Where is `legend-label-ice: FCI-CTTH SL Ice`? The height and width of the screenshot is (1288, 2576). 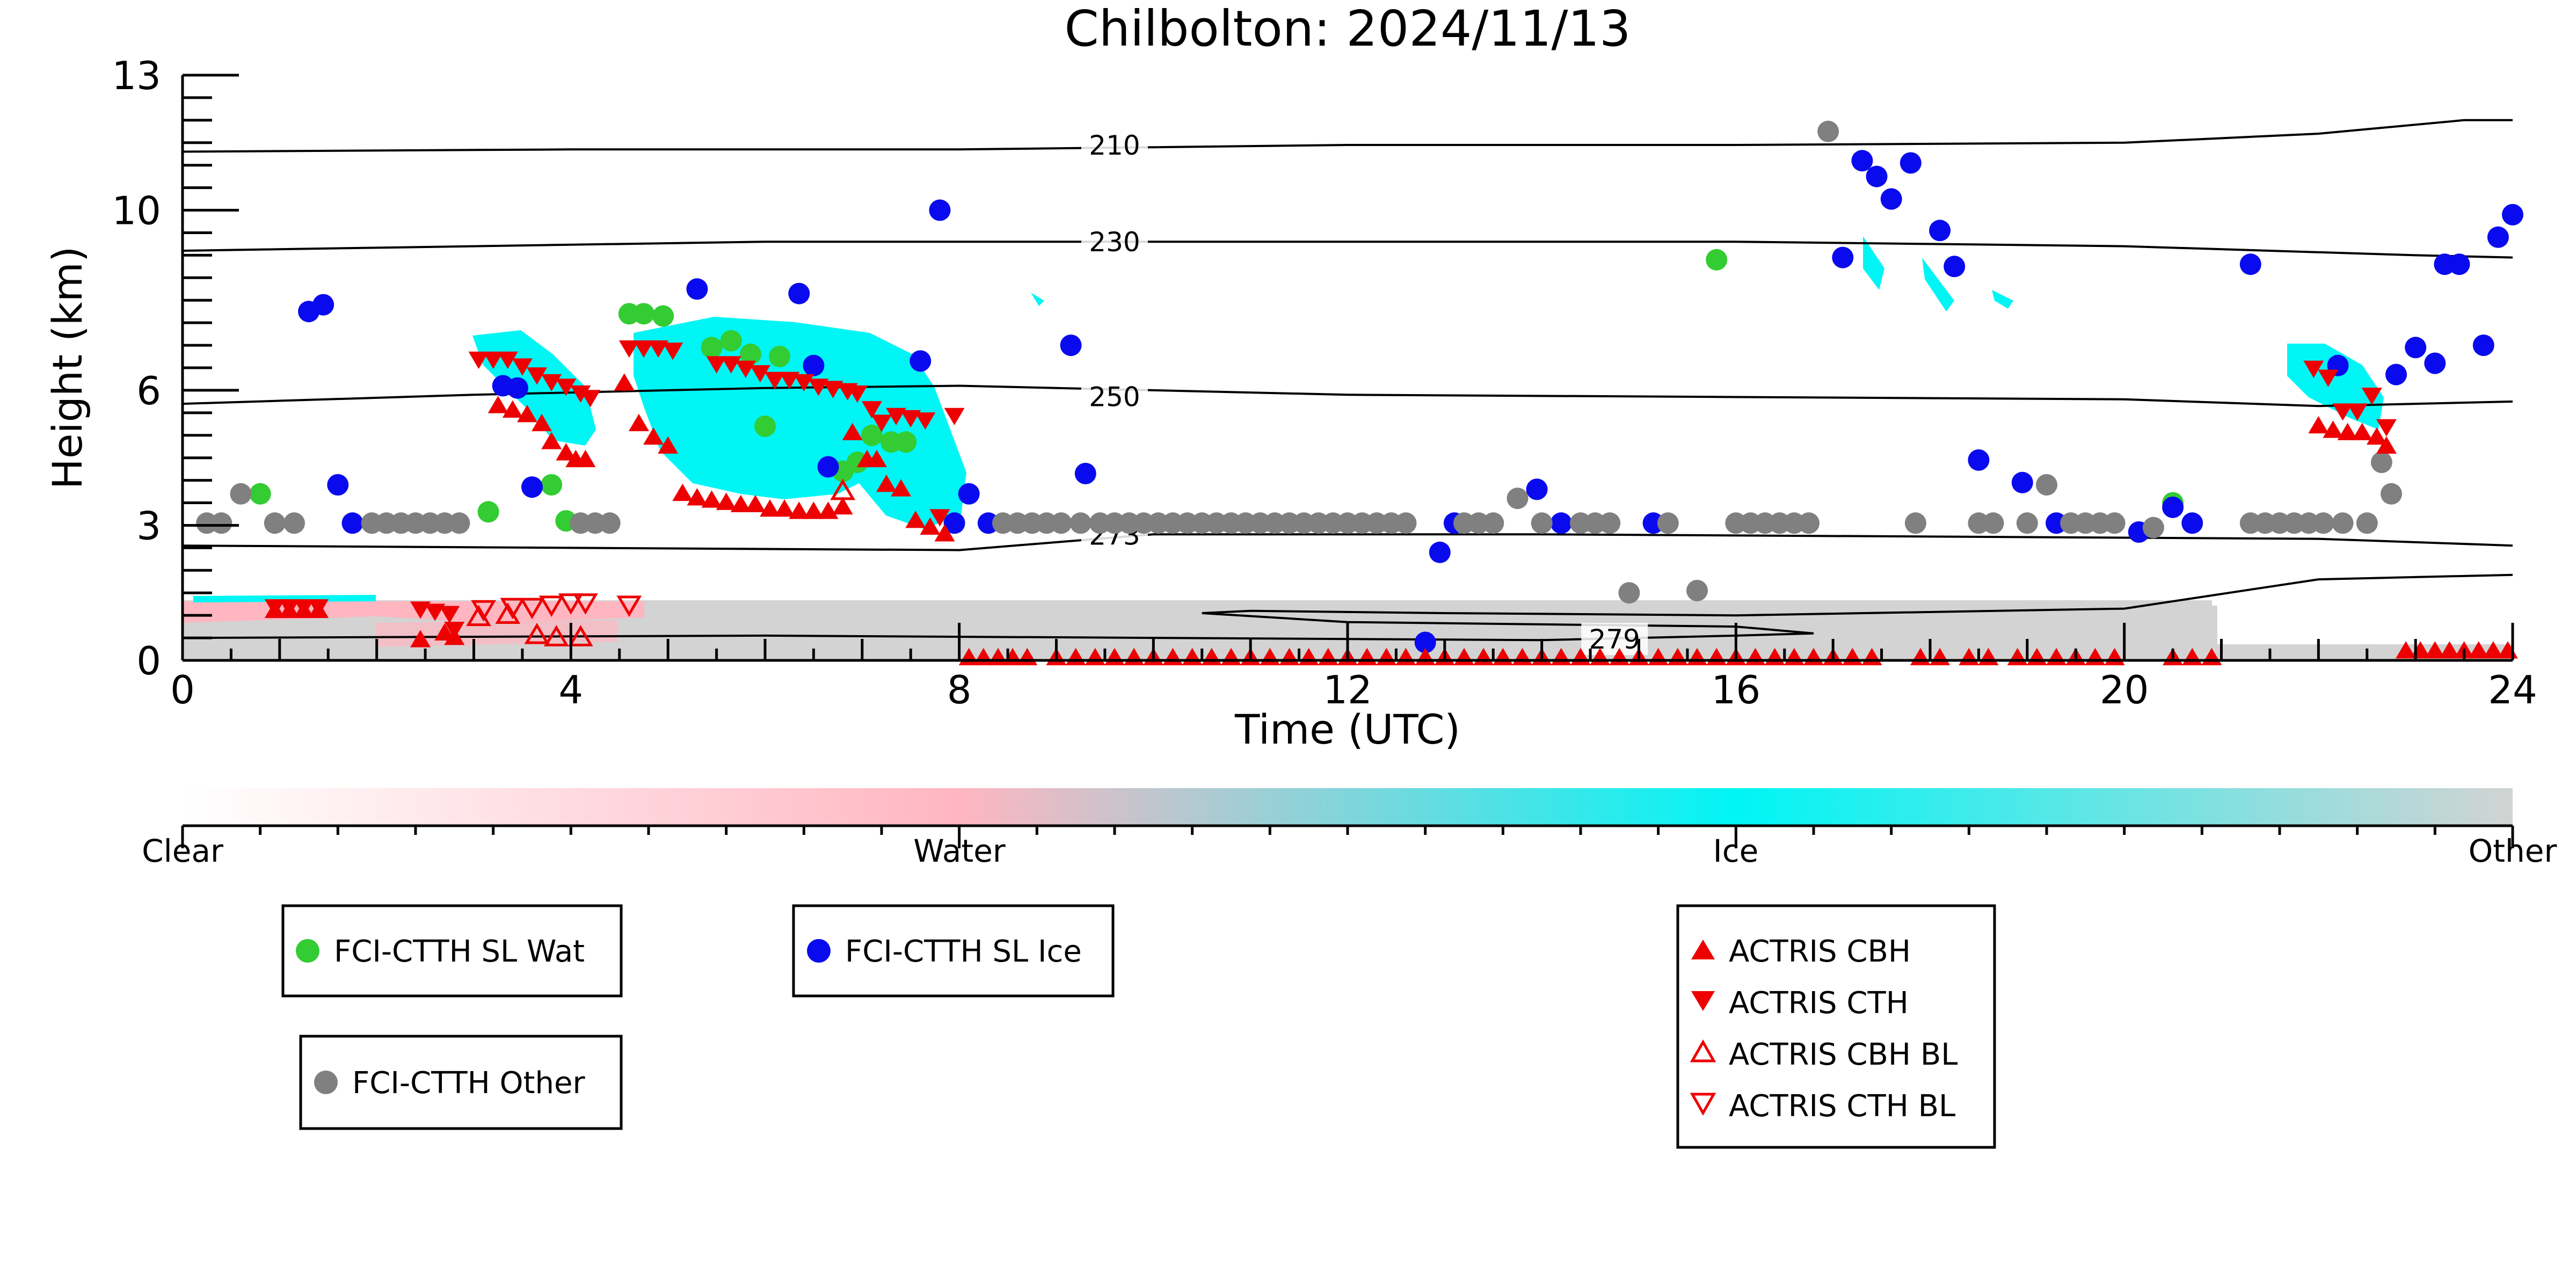 legend-label-ice: FCI-CTTH SL Ice is located at coordinates (963, 951).